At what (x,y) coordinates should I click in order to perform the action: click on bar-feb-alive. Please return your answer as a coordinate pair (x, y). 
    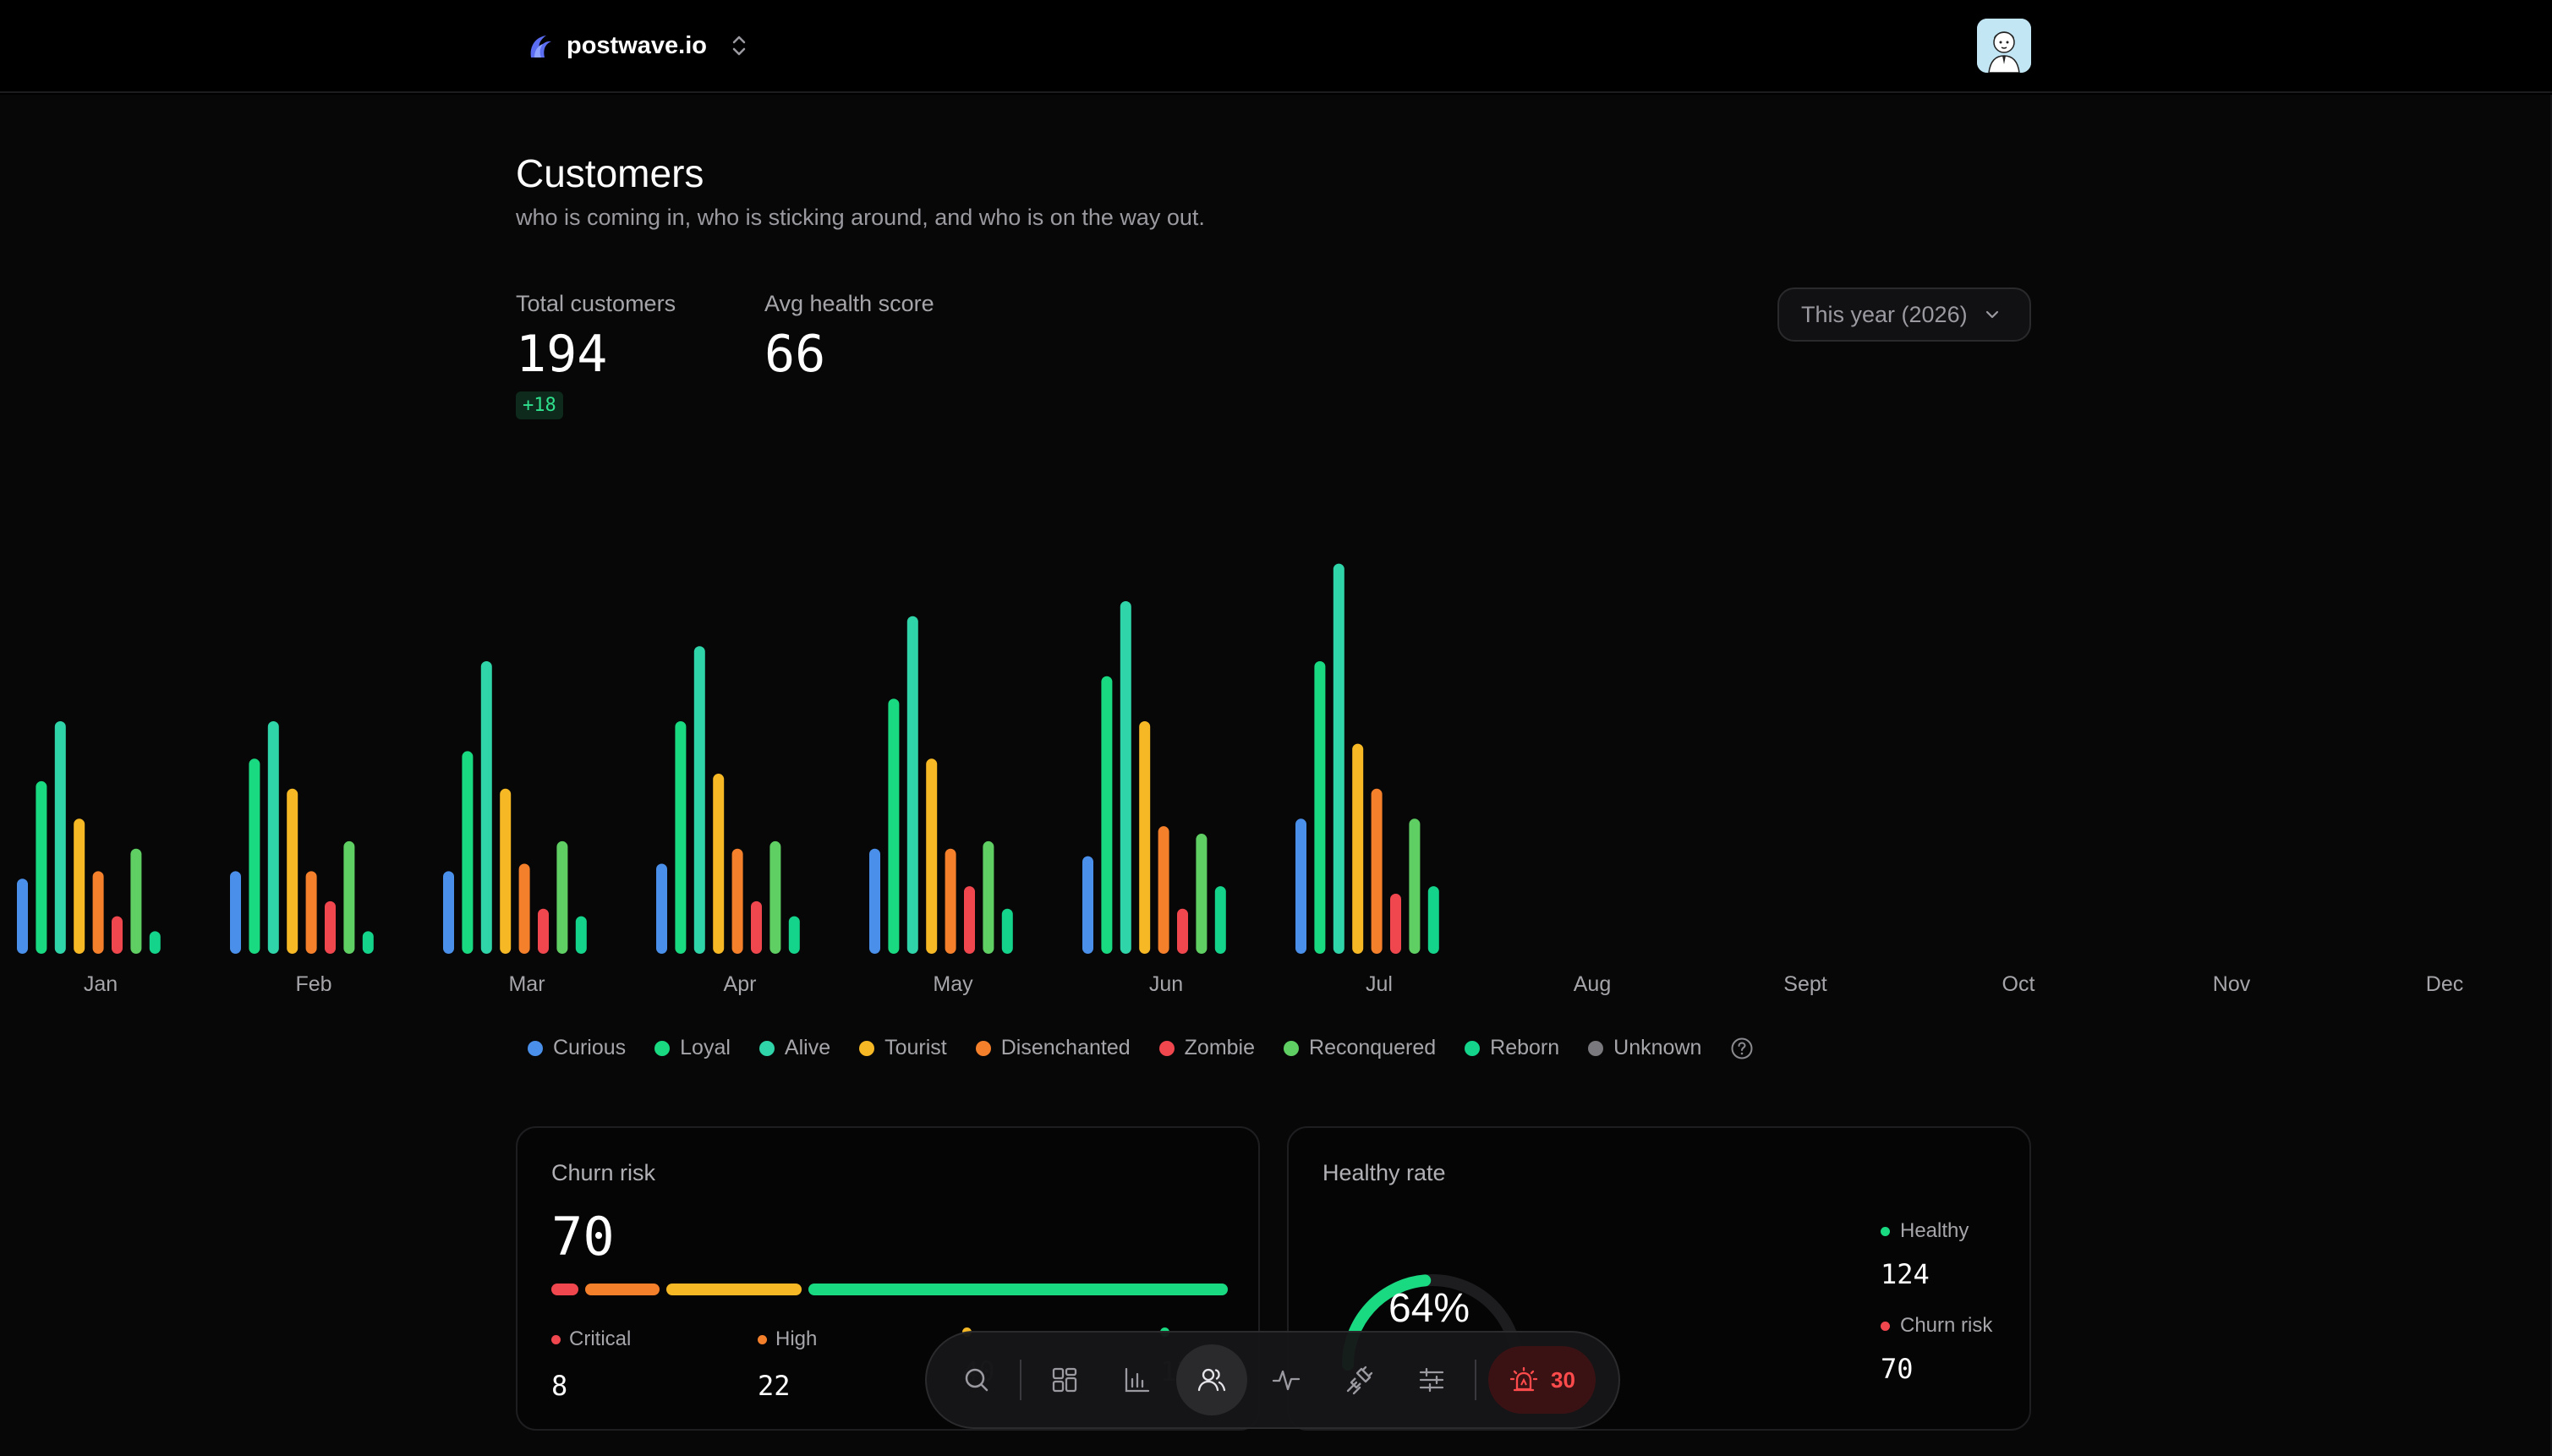
    Looking at the image, I should click on (273, 837).